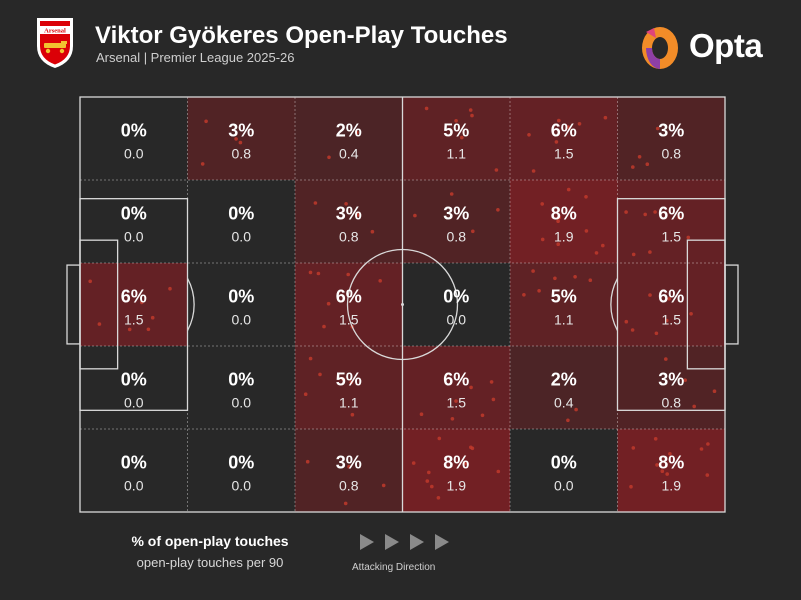 The height and width of the screenshot is (600, 801). I want to click on center-circle, so click(402, 304).